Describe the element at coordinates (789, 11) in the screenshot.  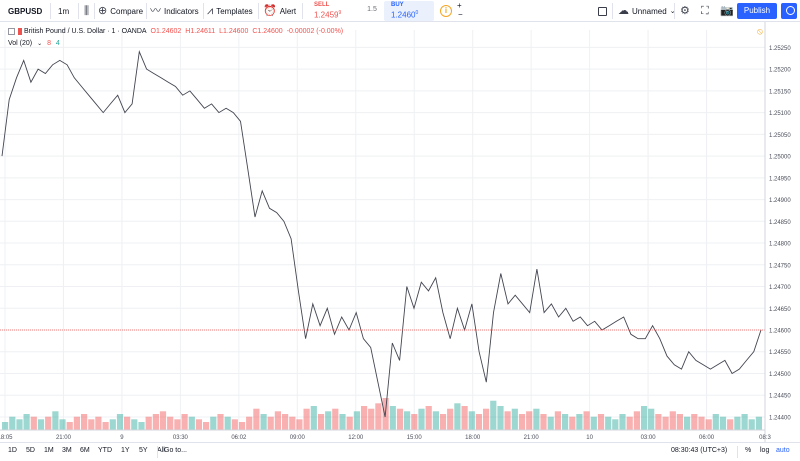
I see `play-icon` at that location.